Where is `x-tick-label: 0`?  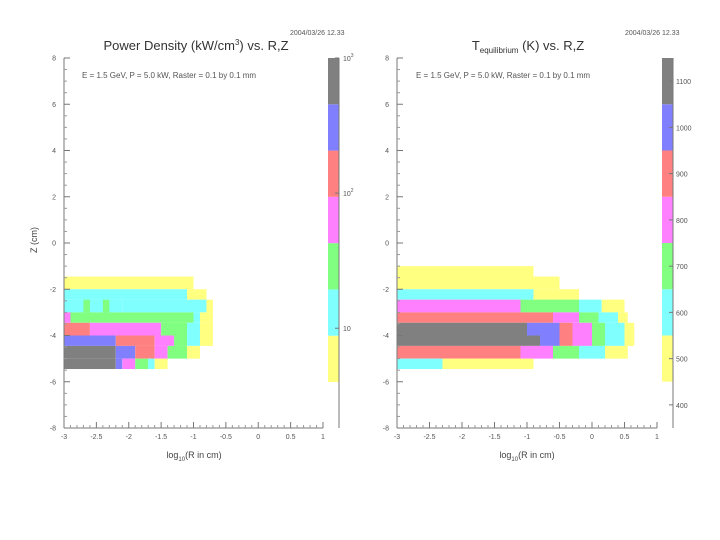
x-tick-label: 0 is located at coordinates (258, 437).